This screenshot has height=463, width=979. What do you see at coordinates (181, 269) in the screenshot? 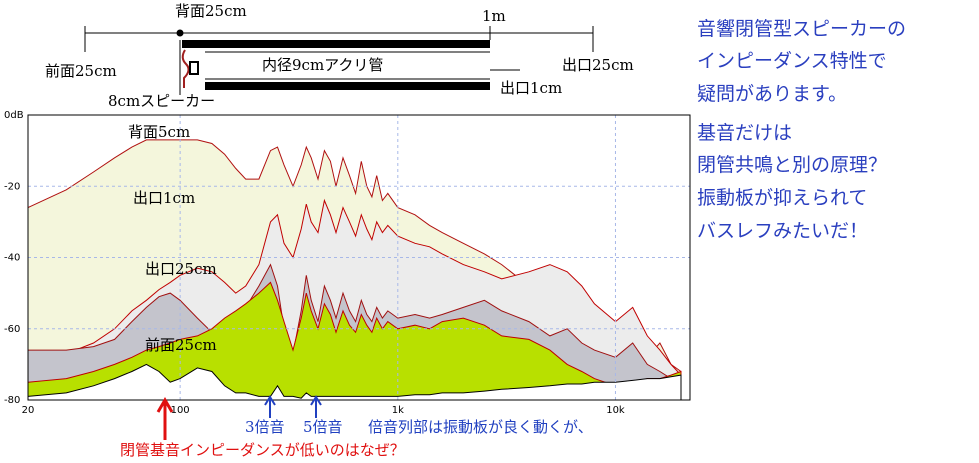
I see `series-label: 出口25cm` at bounding box center [181, 269].